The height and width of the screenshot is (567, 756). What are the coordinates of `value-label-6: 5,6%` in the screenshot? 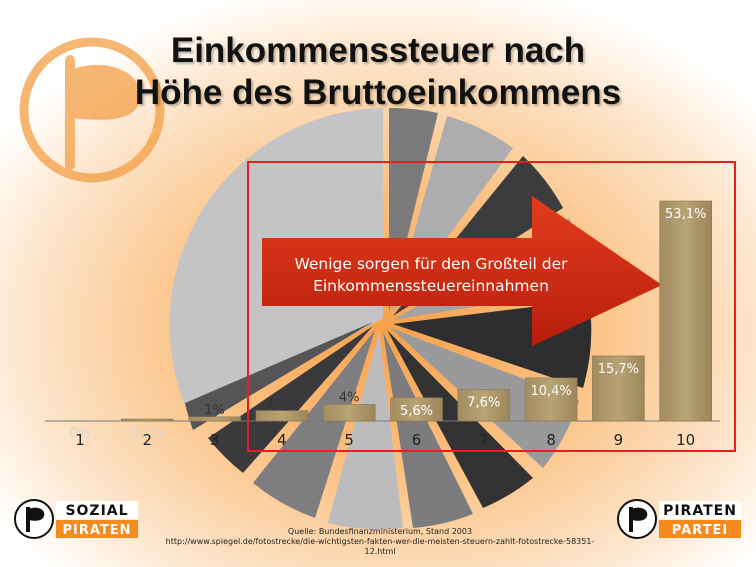 It's located at (416, 411).